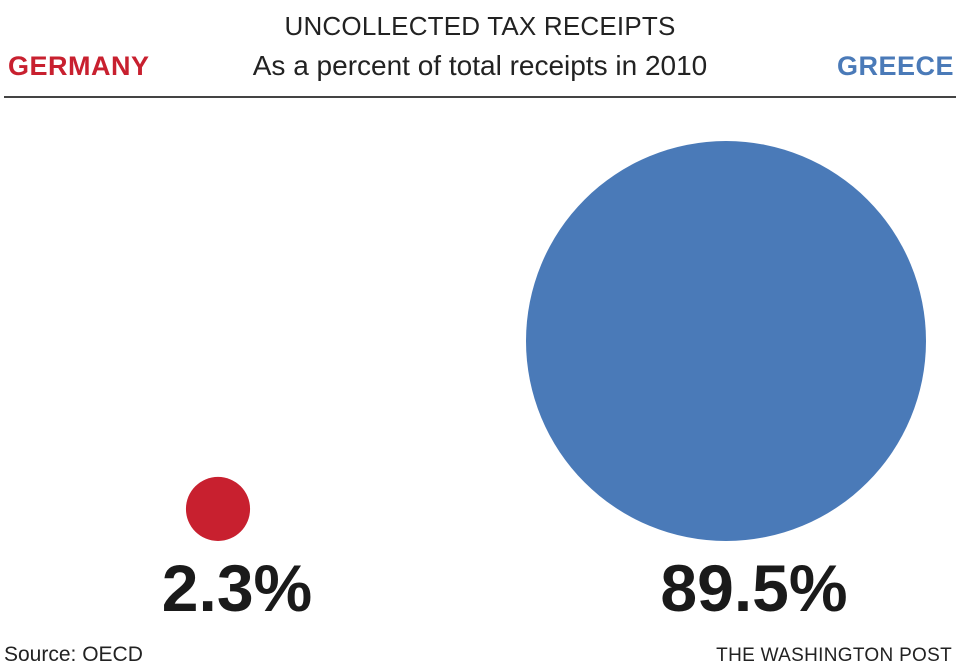  I want to click on source-note: Source: OECD, so click(73, 654).